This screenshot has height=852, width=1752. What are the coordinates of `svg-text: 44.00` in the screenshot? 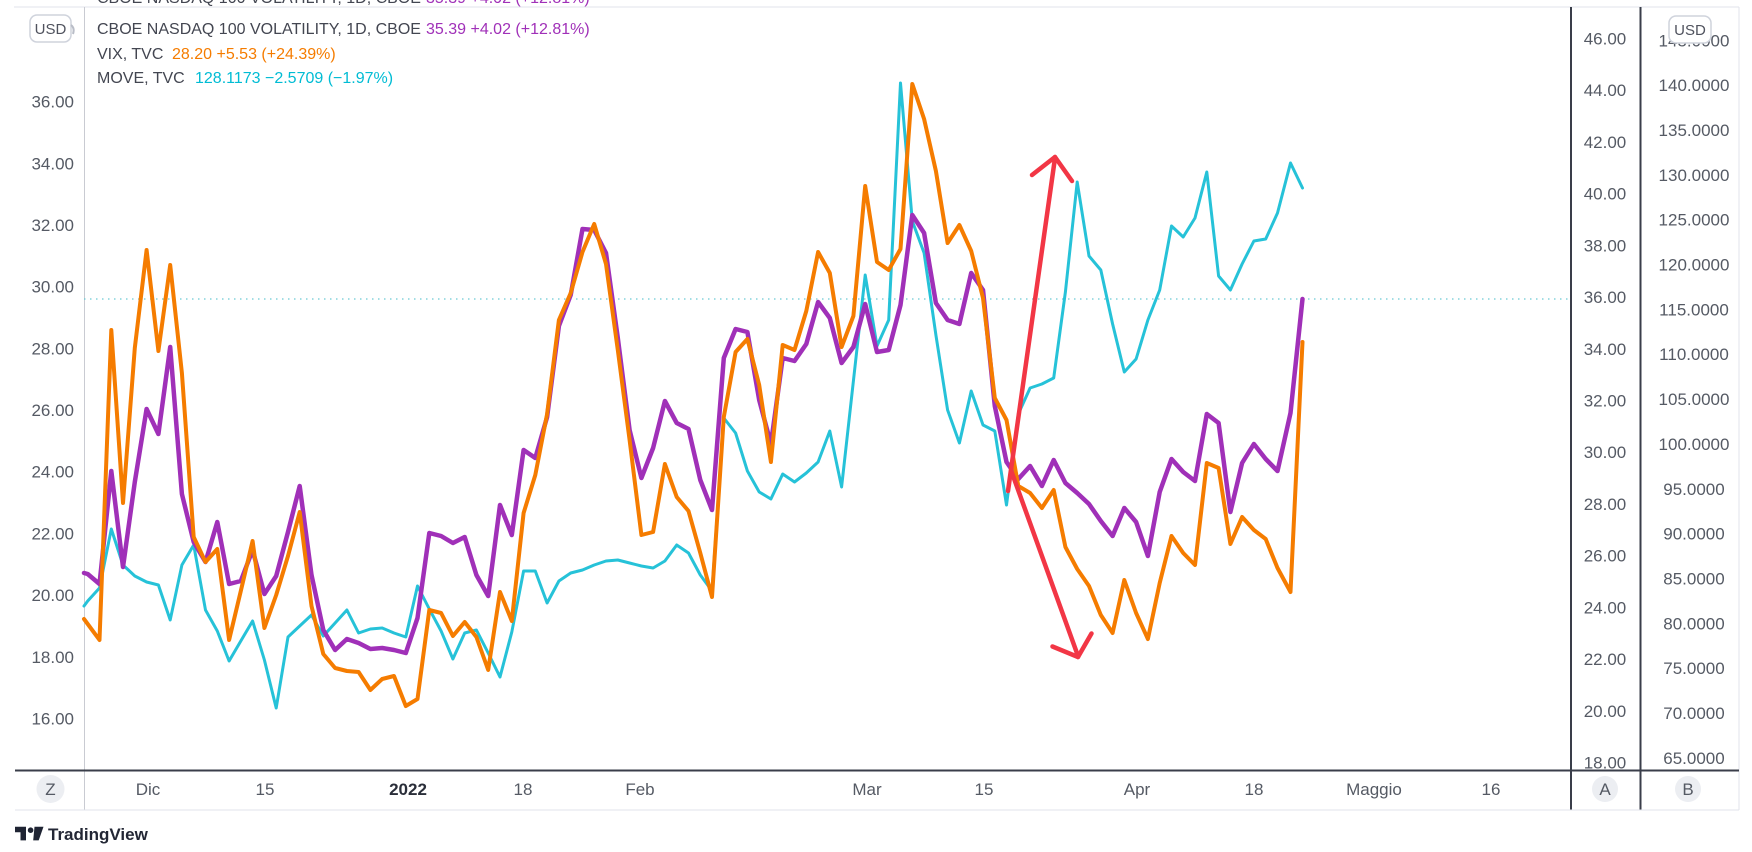 It's located at (1605, 90).